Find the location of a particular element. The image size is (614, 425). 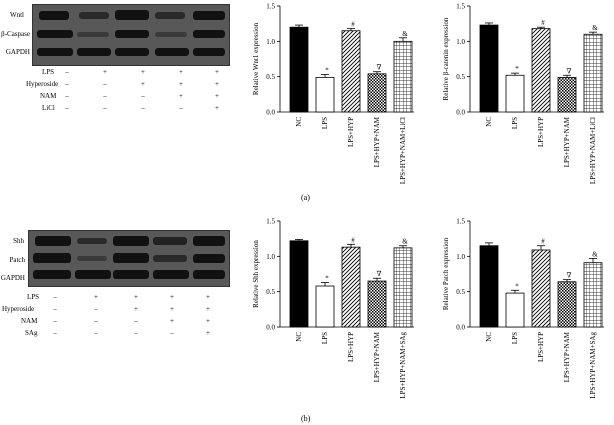

condition-label: SAg is located at coordinates (31, 333).